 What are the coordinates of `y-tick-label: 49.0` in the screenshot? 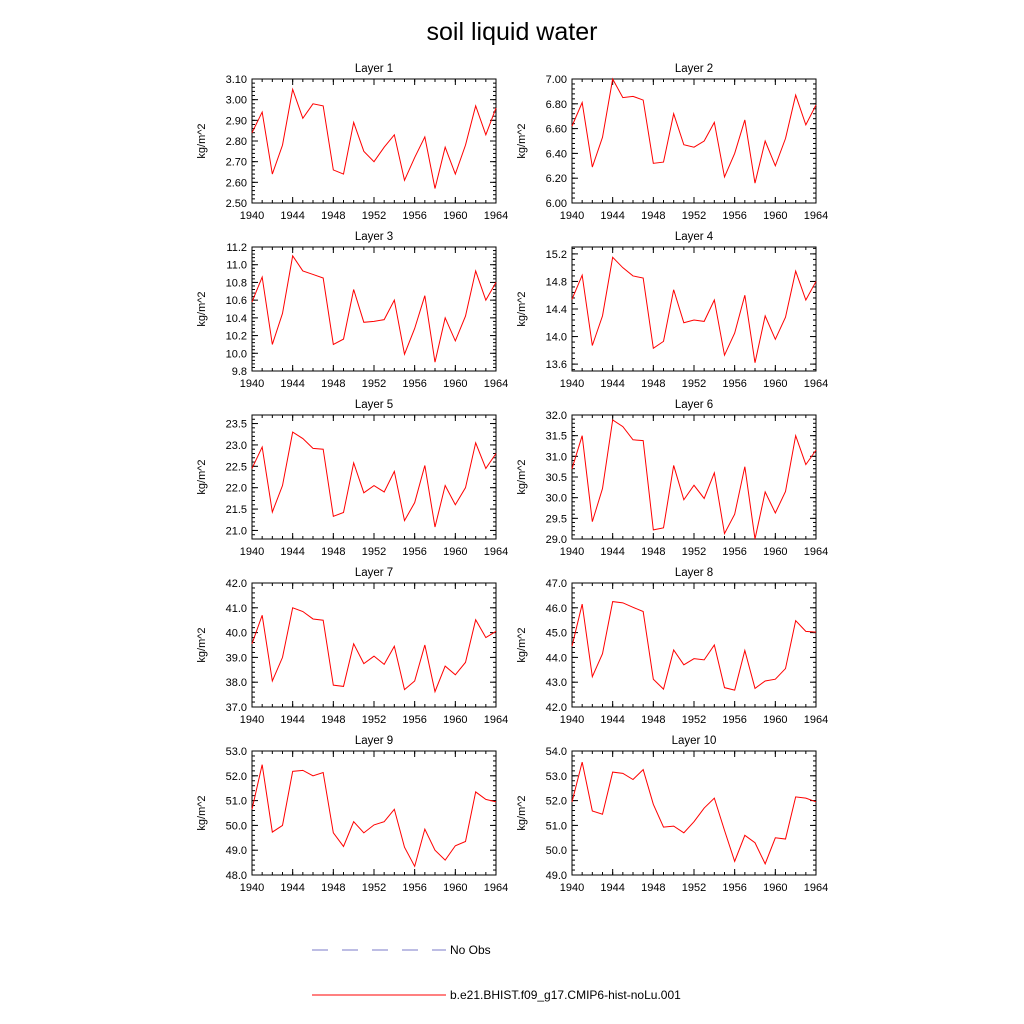 It's located at (236, 851).